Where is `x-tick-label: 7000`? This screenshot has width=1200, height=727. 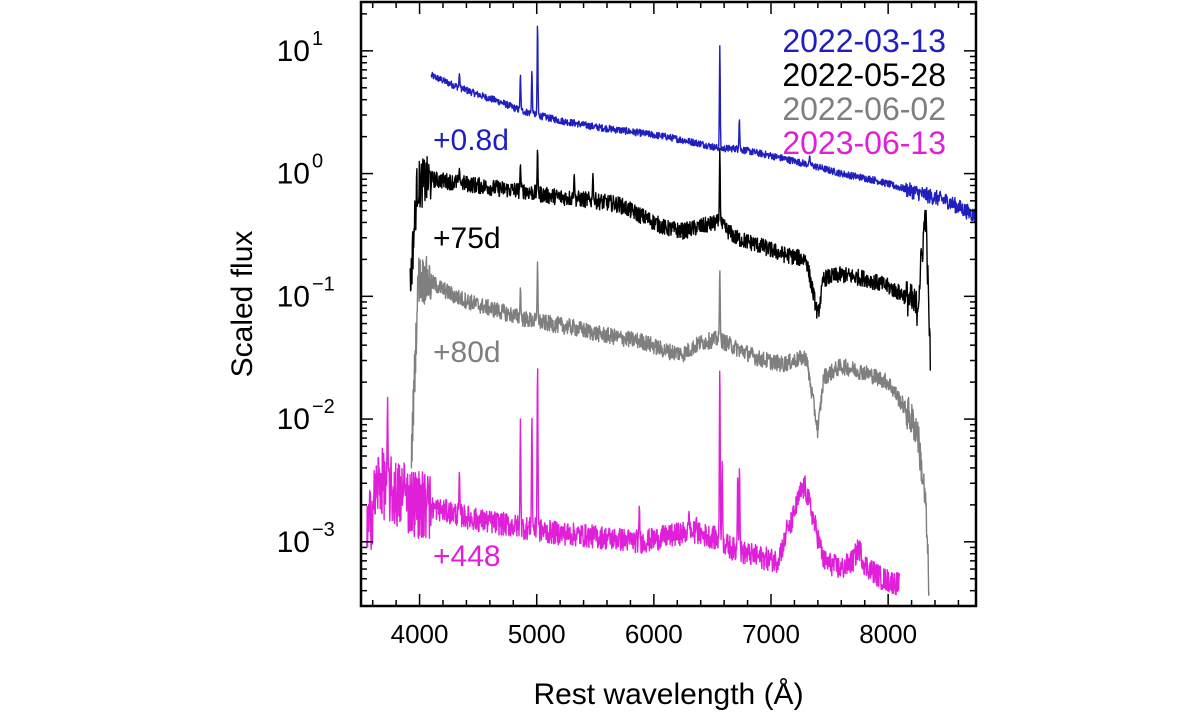 x-tick-label: 7000 is located at coordinates (771, 634).